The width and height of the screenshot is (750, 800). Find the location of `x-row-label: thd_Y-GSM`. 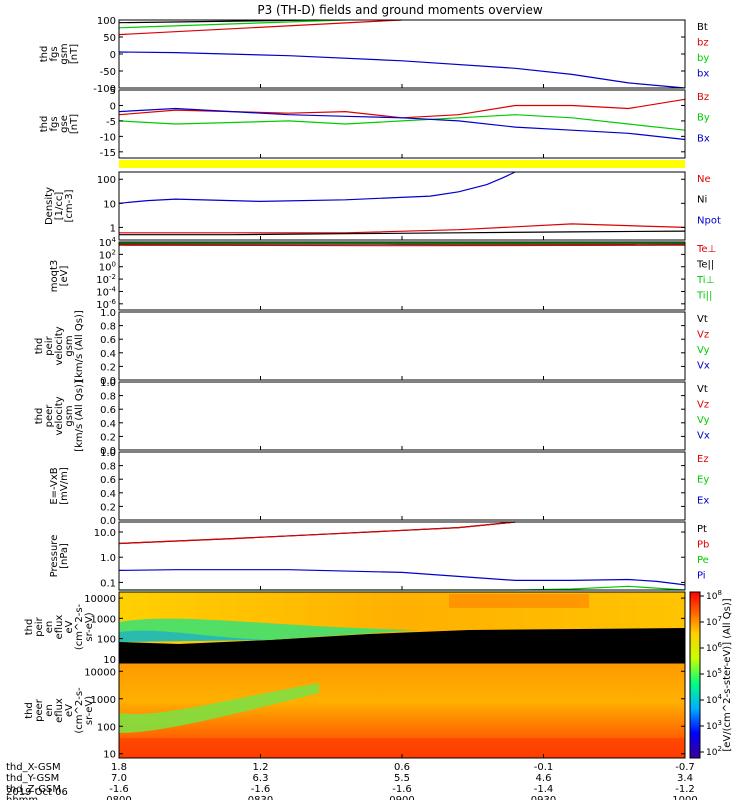

x-row-label: thd_Y-GSM is located at coordinates (32, 778).